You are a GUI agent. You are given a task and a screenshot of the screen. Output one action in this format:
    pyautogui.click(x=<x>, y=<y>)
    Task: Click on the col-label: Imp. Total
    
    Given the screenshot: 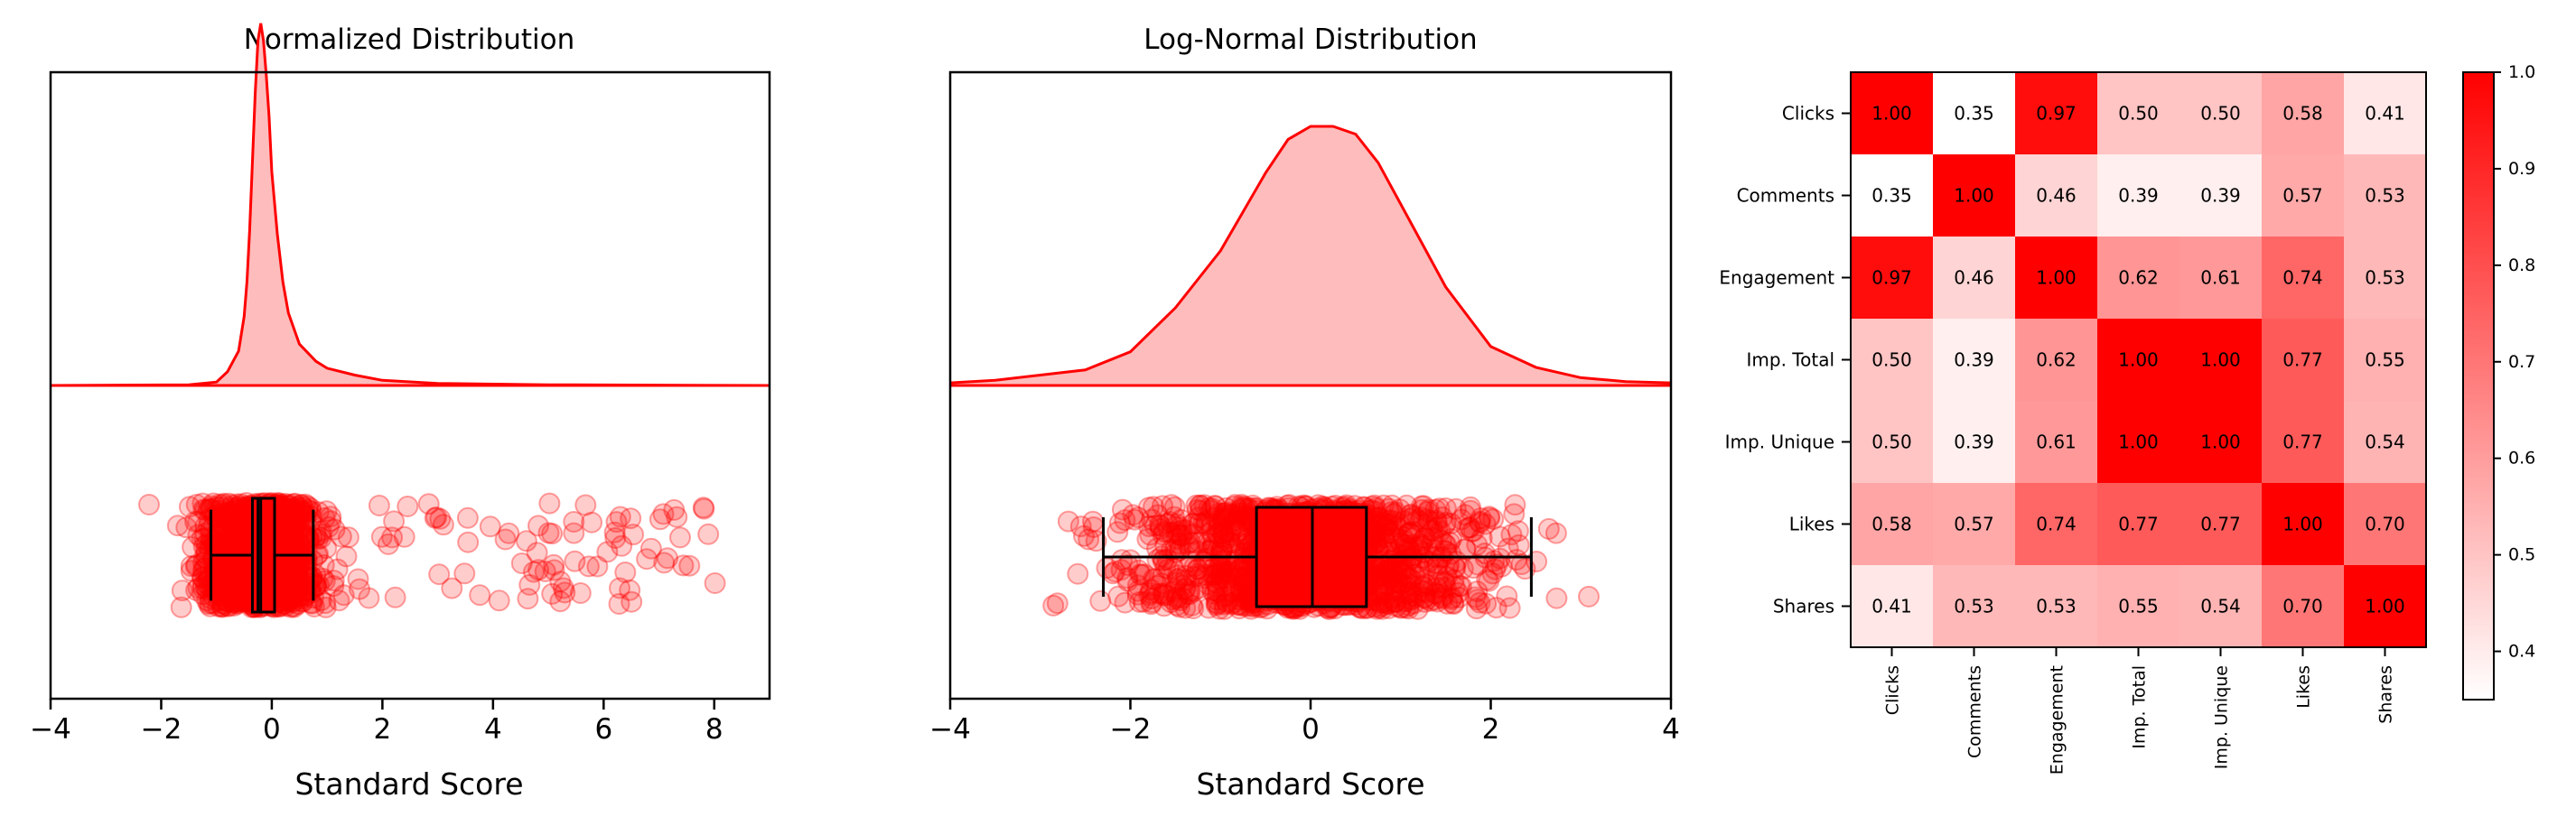 What is the action you would take?
    pyautogui.click(x=2140, y=707)
    